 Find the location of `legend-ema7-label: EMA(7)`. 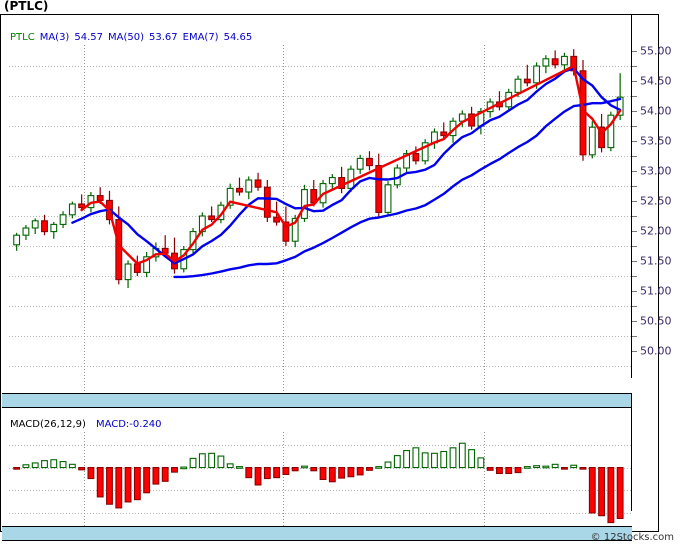

legend-ema7-label: EMA(7) is located at coordinates (200, 37).